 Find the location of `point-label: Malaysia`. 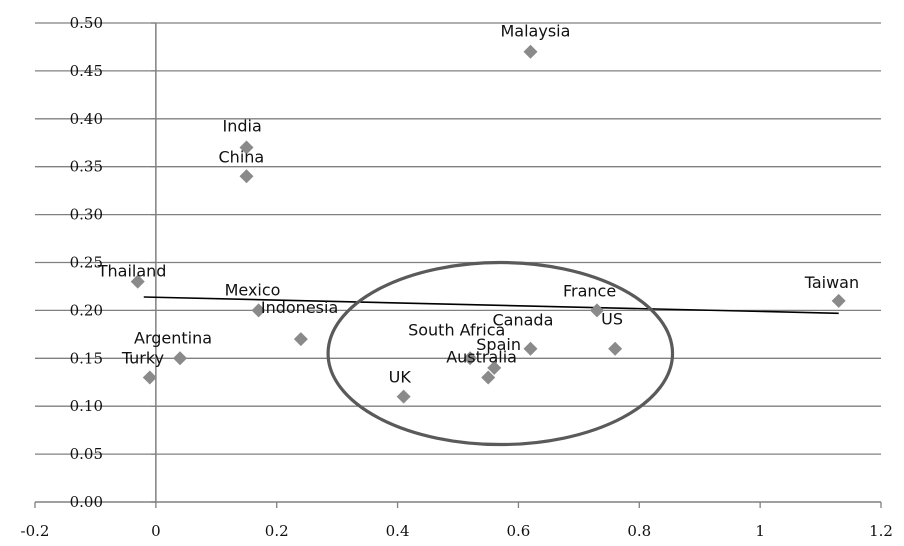

point-label: Malaysia is located at coordinates (536, 31).